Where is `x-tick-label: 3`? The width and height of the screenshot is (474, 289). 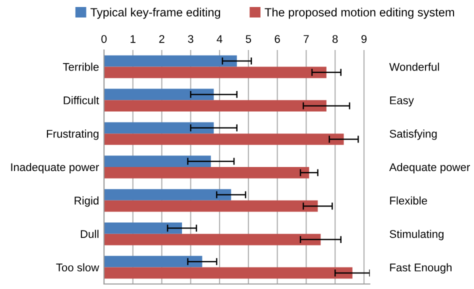
x-tick-label: 3 is located at coordinates (191, 39).